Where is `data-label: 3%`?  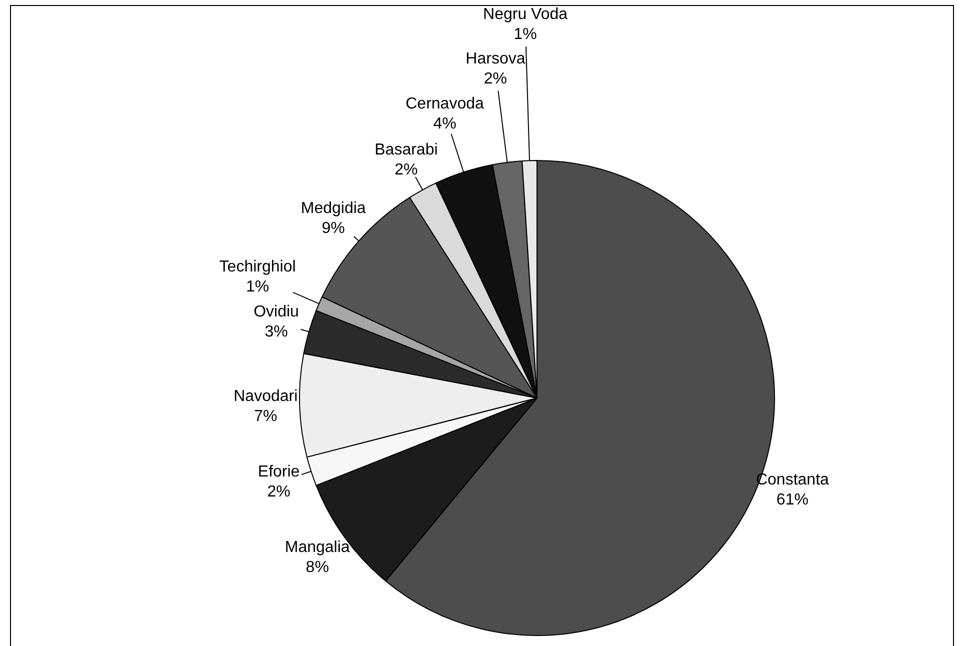
data-label: 3% is located at coordinates (276, 332).